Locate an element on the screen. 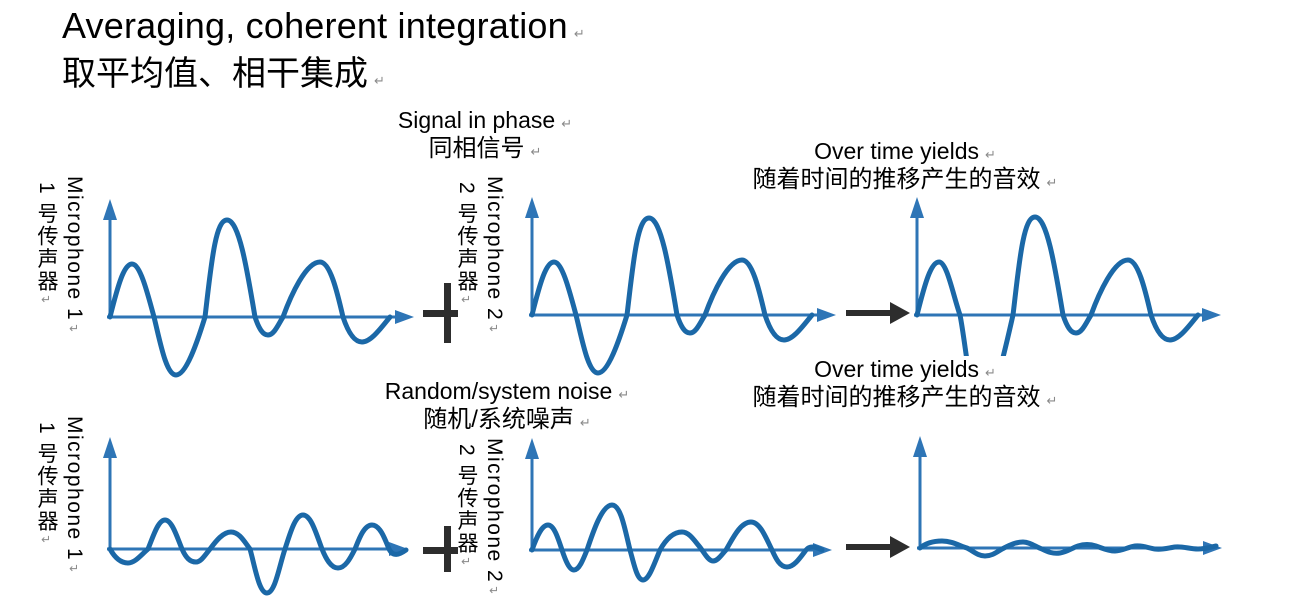 The width and height of the screenshot is (1312, 616). plot-top-mic1 is located at coordinates (258, 288).